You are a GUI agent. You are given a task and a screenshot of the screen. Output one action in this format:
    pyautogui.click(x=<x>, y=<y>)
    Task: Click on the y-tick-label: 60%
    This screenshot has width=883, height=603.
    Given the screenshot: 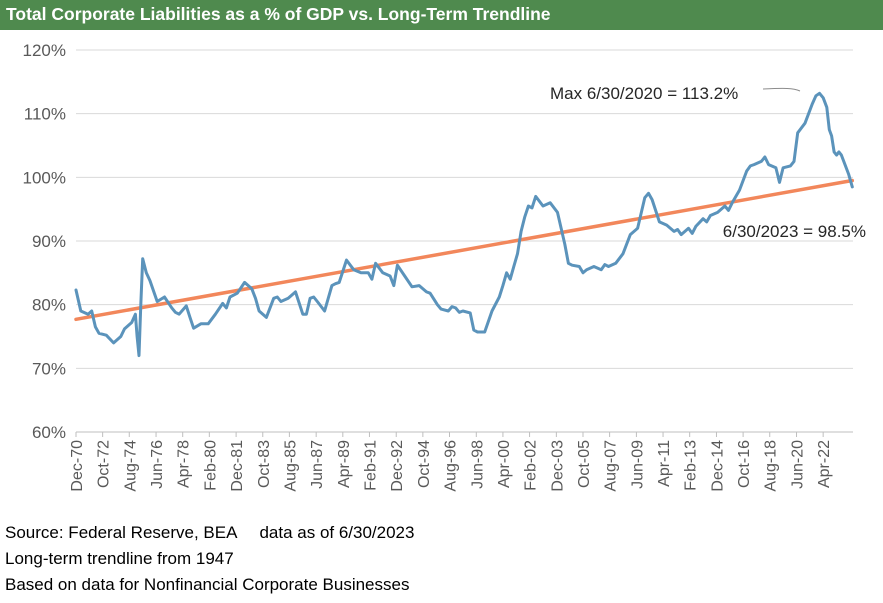 What is the action you would take?
    pyautogui.click(x=49, y=432)
    